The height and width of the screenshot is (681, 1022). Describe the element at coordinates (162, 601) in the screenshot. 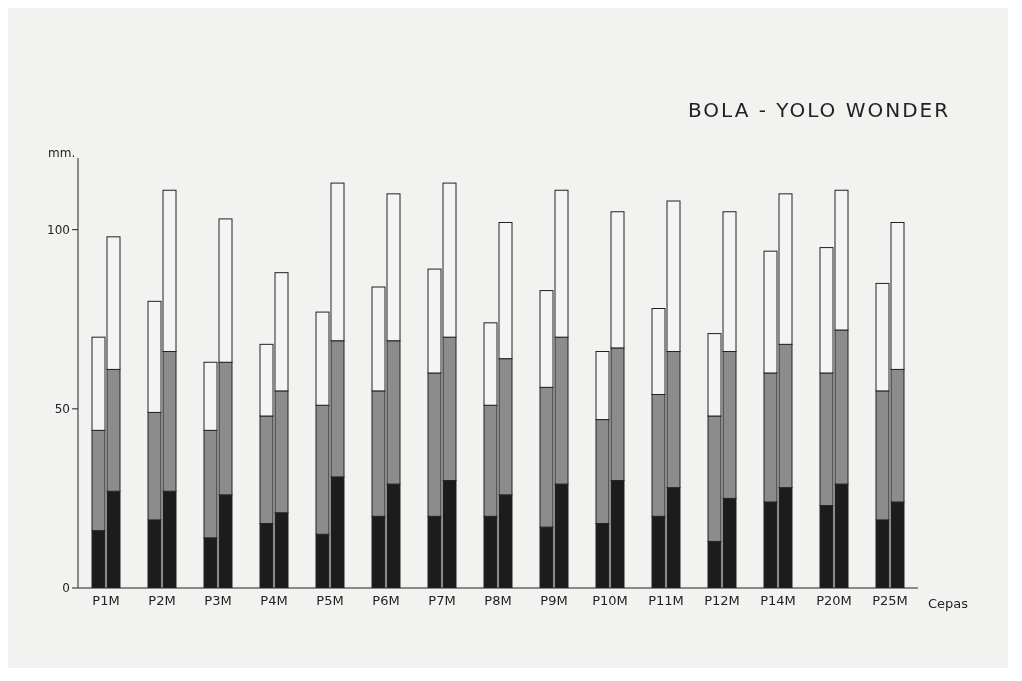

I see `x-tick-label: P2M` at that location.